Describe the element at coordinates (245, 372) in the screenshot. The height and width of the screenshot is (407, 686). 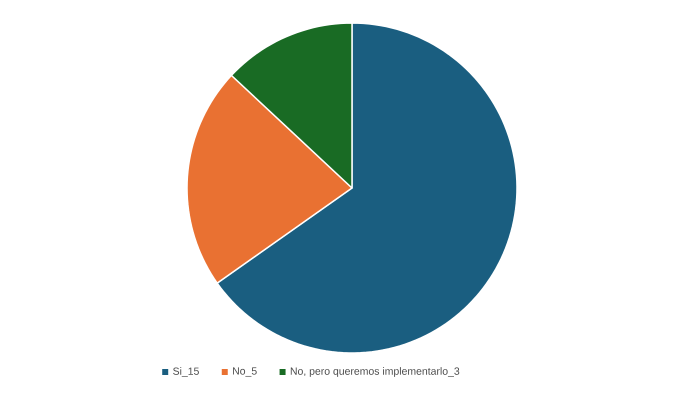
I see `legend-label: No_5` at that location.